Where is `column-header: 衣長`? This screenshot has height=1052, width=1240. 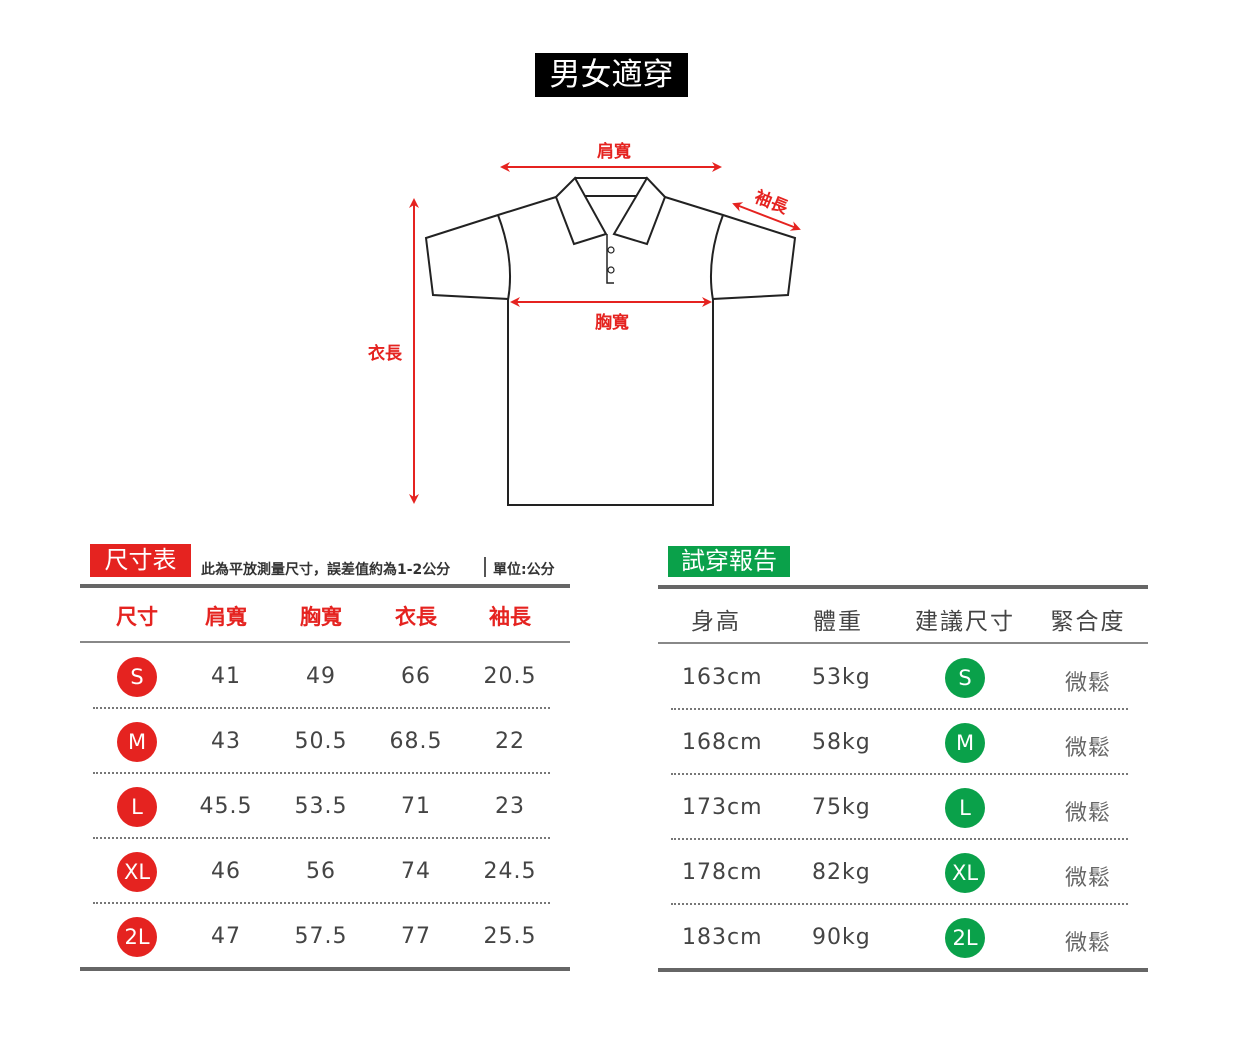 column-header: 衣長 is located at coordinates (416, 617).